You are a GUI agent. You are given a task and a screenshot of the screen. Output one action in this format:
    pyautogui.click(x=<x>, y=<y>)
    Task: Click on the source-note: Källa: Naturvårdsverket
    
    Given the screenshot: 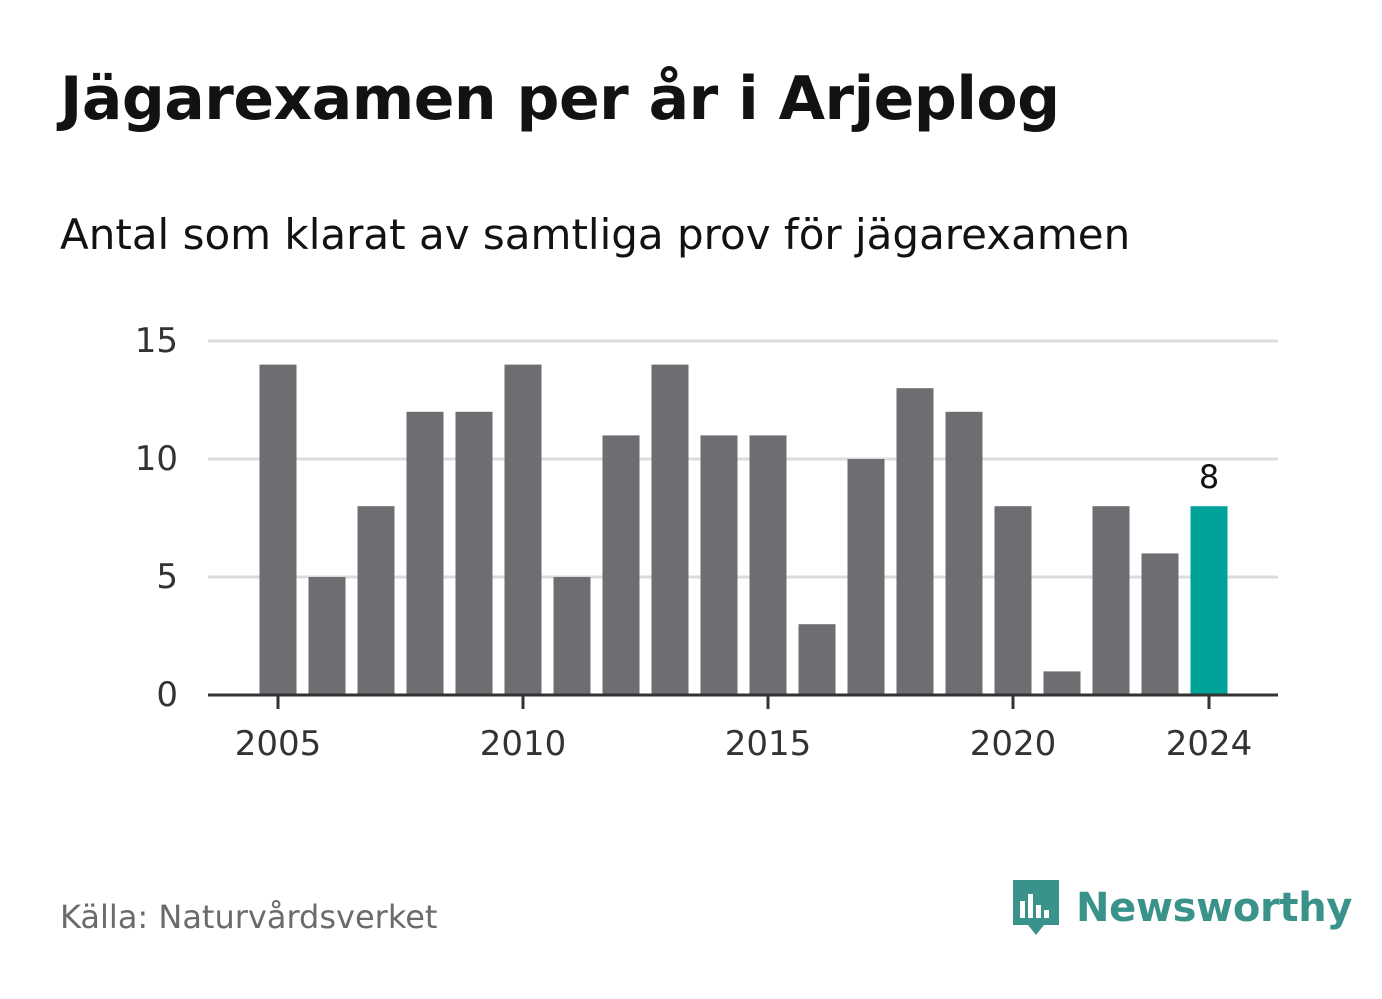 What is the action you would take?
    pyautogui.click(x=249, y=917)
    